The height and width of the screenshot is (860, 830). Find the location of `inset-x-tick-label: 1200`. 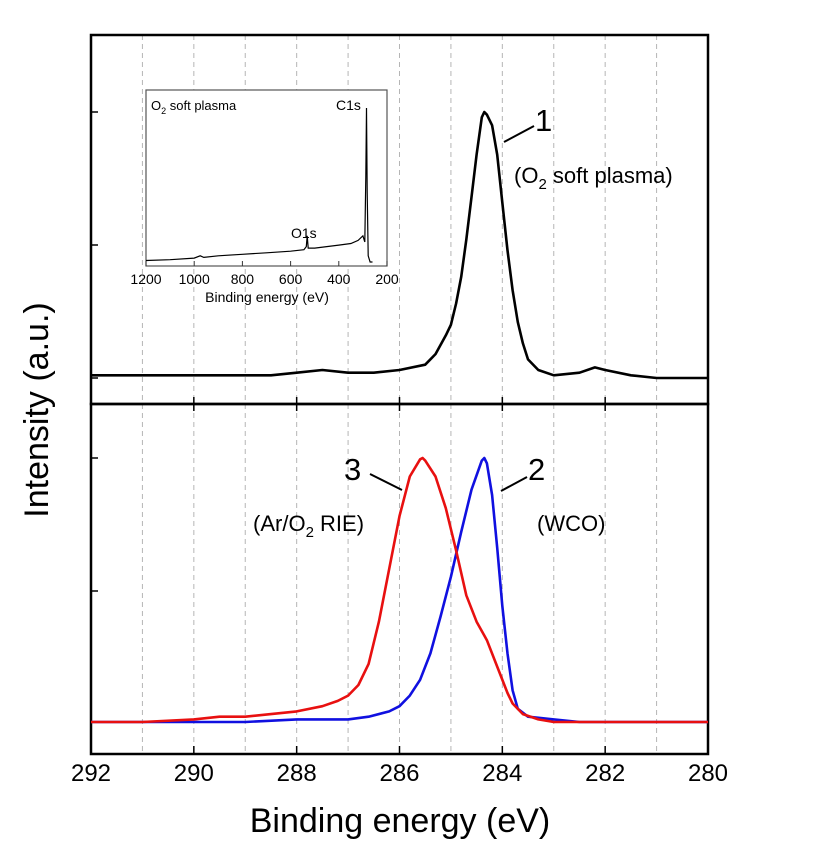

inset-x-tick-label: 1200 is located at coordinates (145, 279).